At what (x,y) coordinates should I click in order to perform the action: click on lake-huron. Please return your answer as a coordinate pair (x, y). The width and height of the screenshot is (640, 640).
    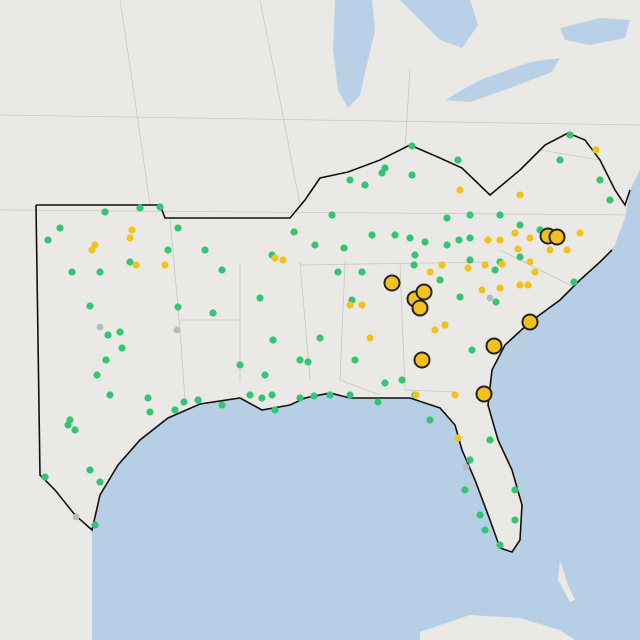
    Looking at the image, I should click on (439, 24).